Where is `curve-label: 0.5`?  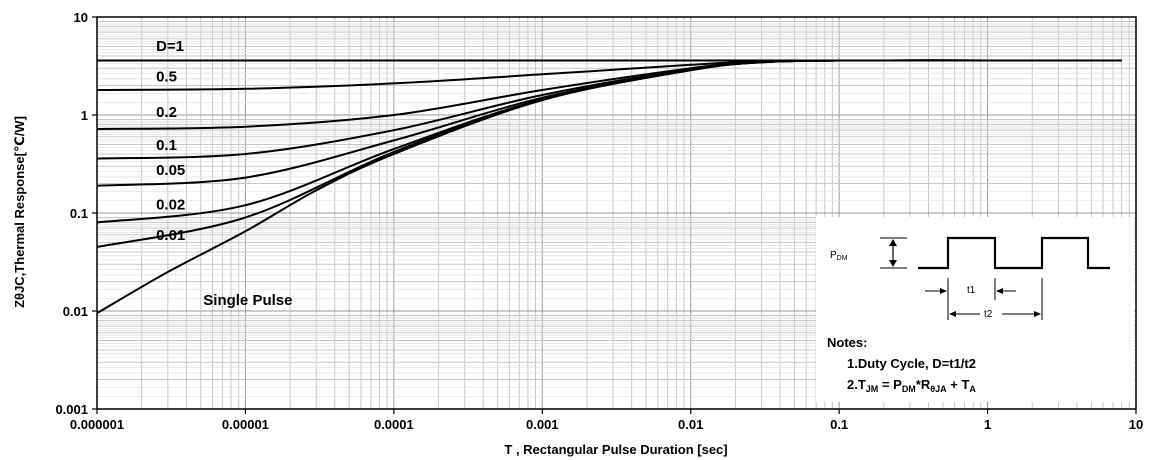 curve-label: 0.5 is located at coordinates (166, 76).